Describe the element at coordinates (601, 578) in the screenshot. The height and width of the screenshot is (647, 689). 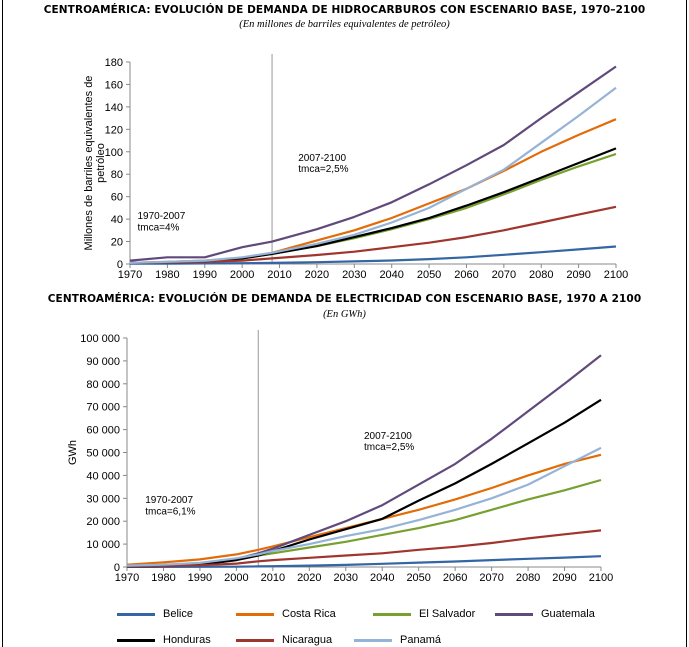
I see `chart-2-x-tick-label: 2100` at that location.